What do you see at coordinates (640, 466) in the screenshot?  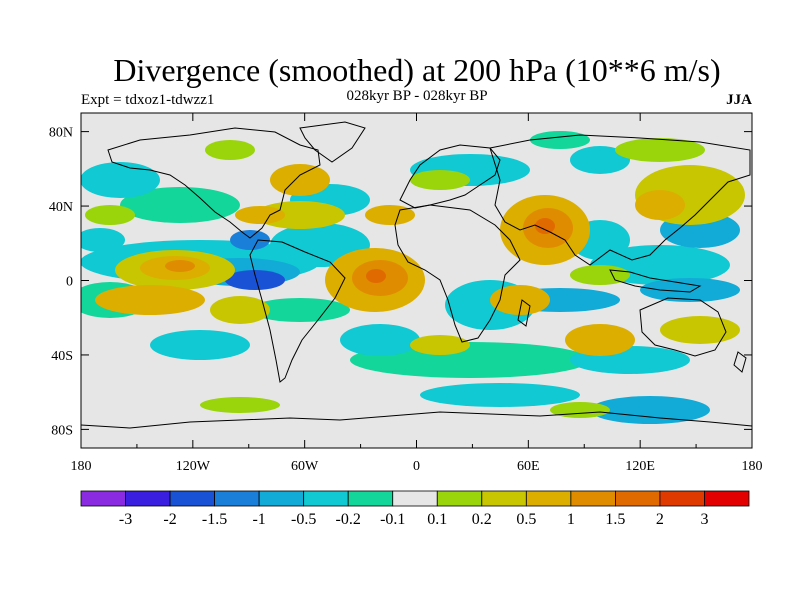 I see `x-tick-label: 120E` at bounding box center [640, 466].